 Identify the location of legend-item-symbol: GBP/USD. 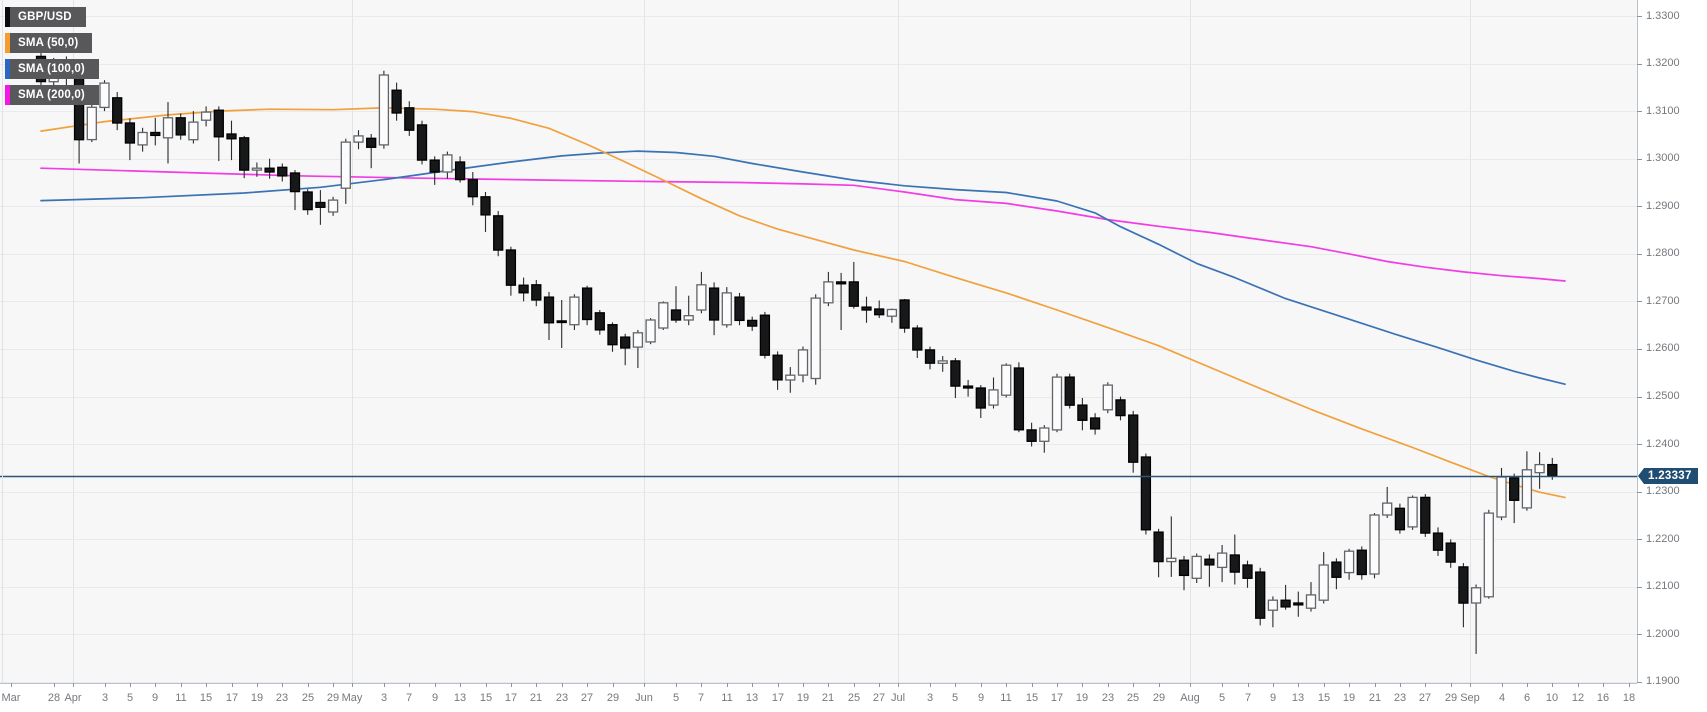
(45, 17).